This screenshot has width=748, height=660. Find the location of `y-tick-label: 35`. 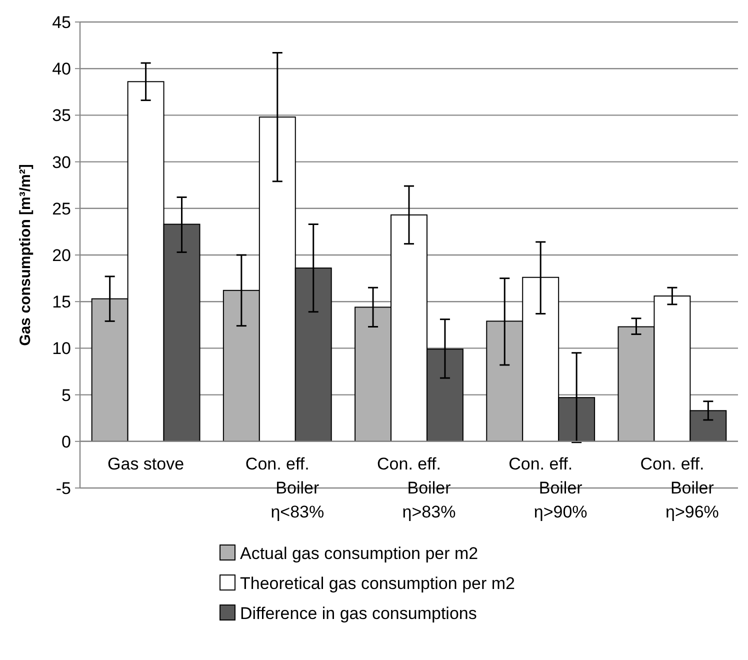

y-tick-label: 35 is located at coordinates (61, 116).